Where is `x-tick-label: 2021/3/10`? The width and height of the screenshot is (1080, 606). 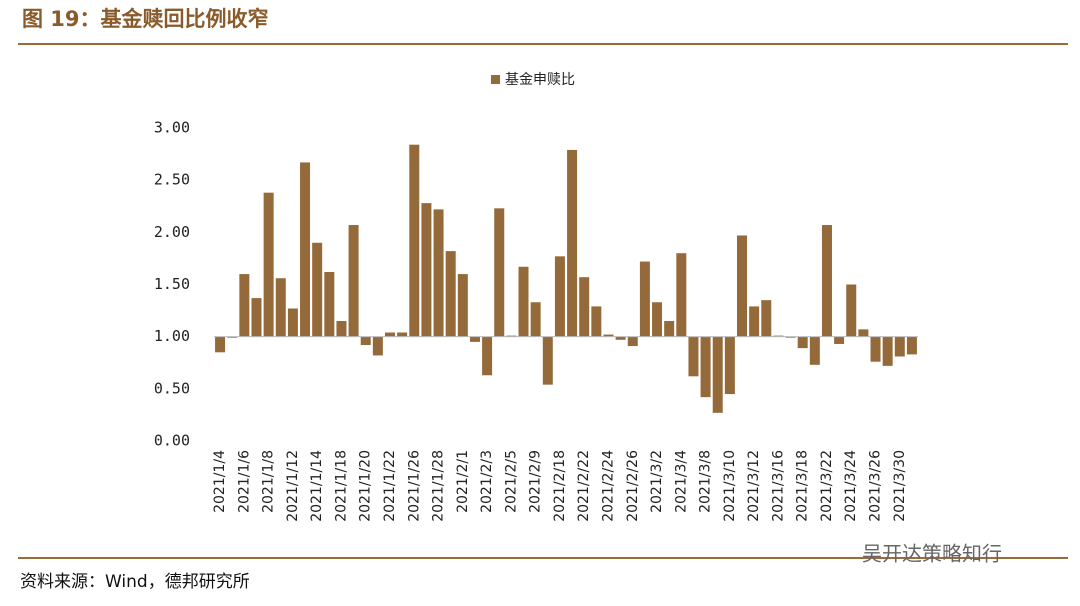
x-tick-label: 2021/3/10 is located at coordinates (730, 486).